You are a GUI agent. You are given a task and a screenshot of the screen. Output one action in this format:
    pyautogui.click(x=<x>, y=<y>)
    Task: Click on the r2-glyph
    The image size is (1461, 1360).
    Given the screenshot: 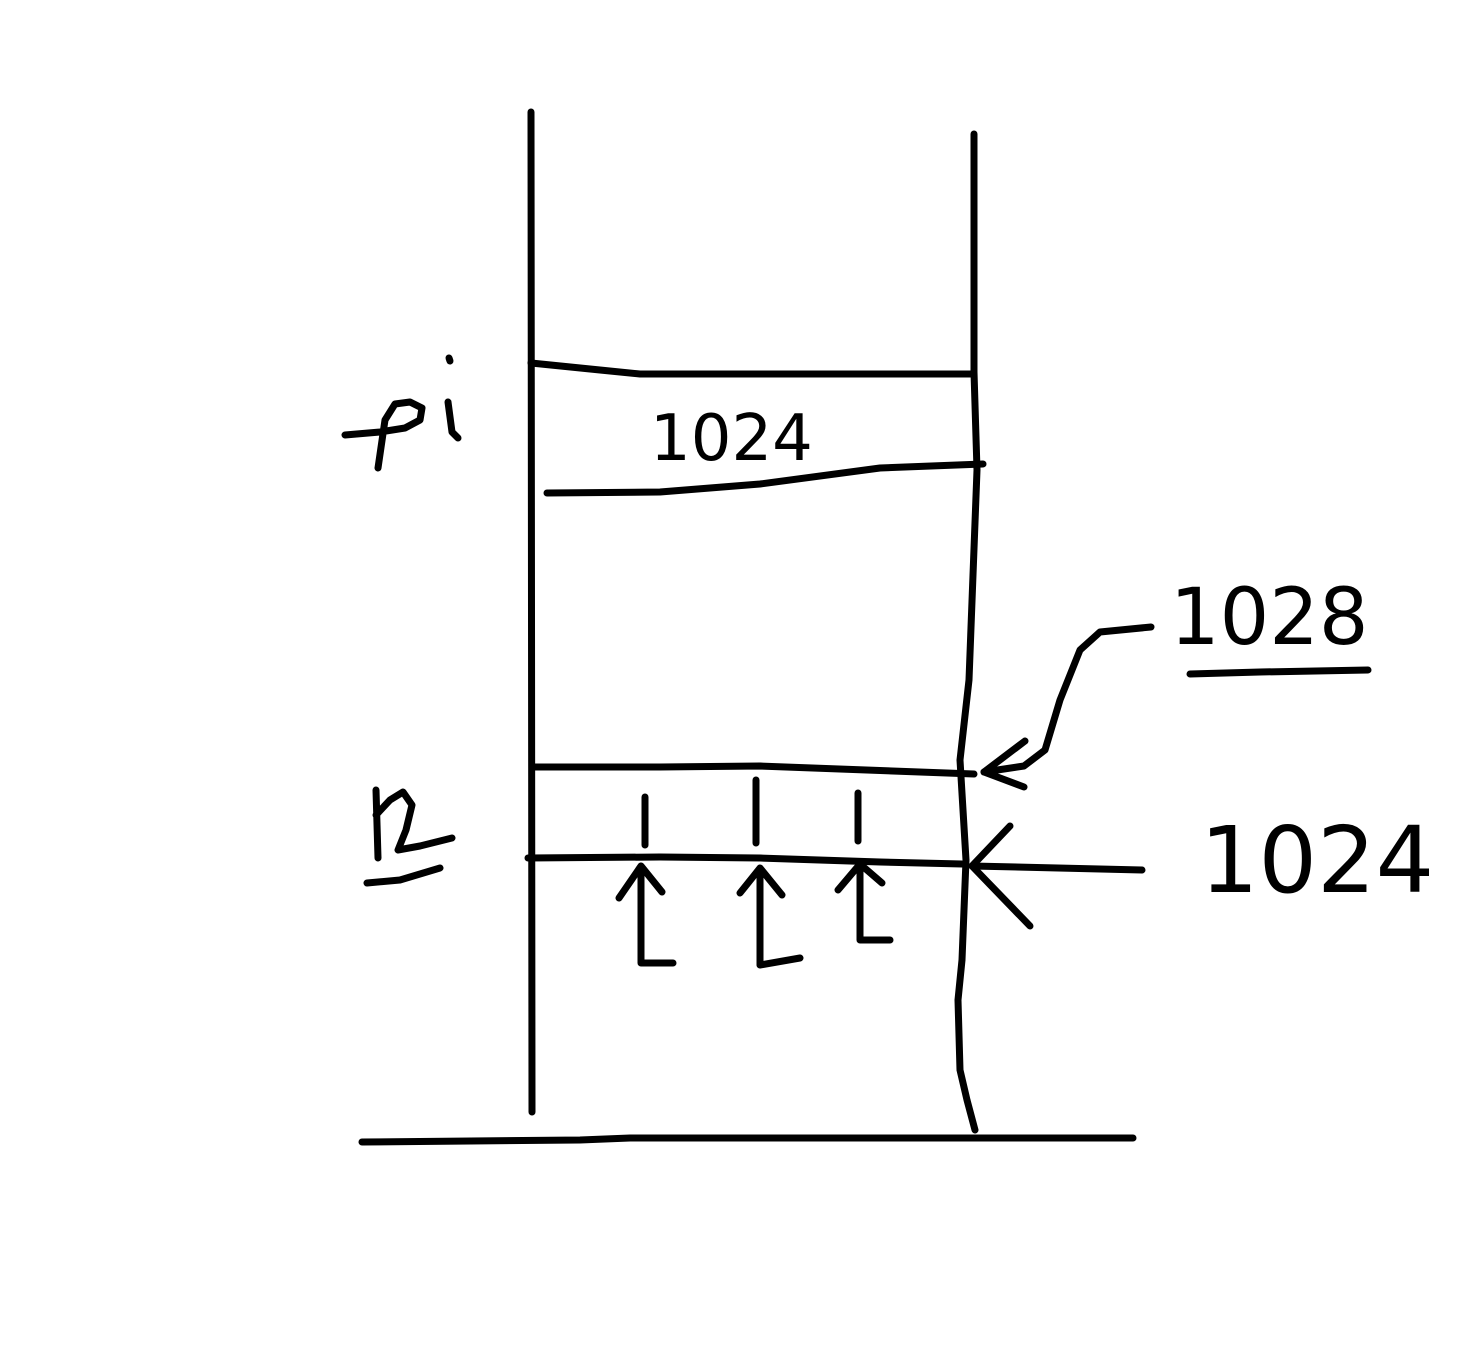 What is the action you would take?
    pyautogui.click(x=414, y=824)
    